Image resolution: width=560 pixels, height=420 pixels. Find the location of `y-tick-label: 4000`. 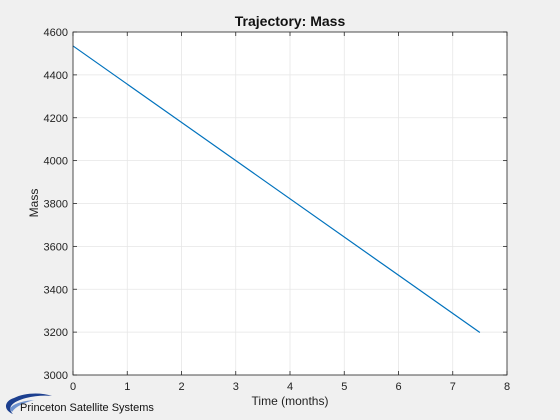

y-tick-label: 4000 is located at coordinates (56, 162).